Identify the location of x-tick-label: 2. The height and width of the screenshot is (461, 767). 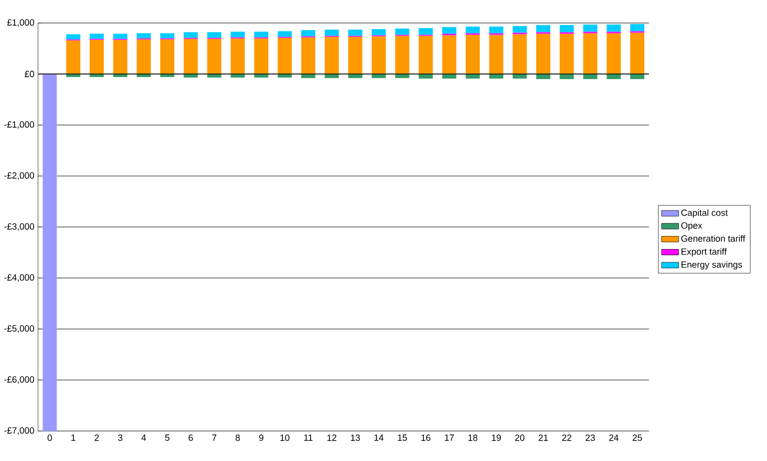
(96, 437).